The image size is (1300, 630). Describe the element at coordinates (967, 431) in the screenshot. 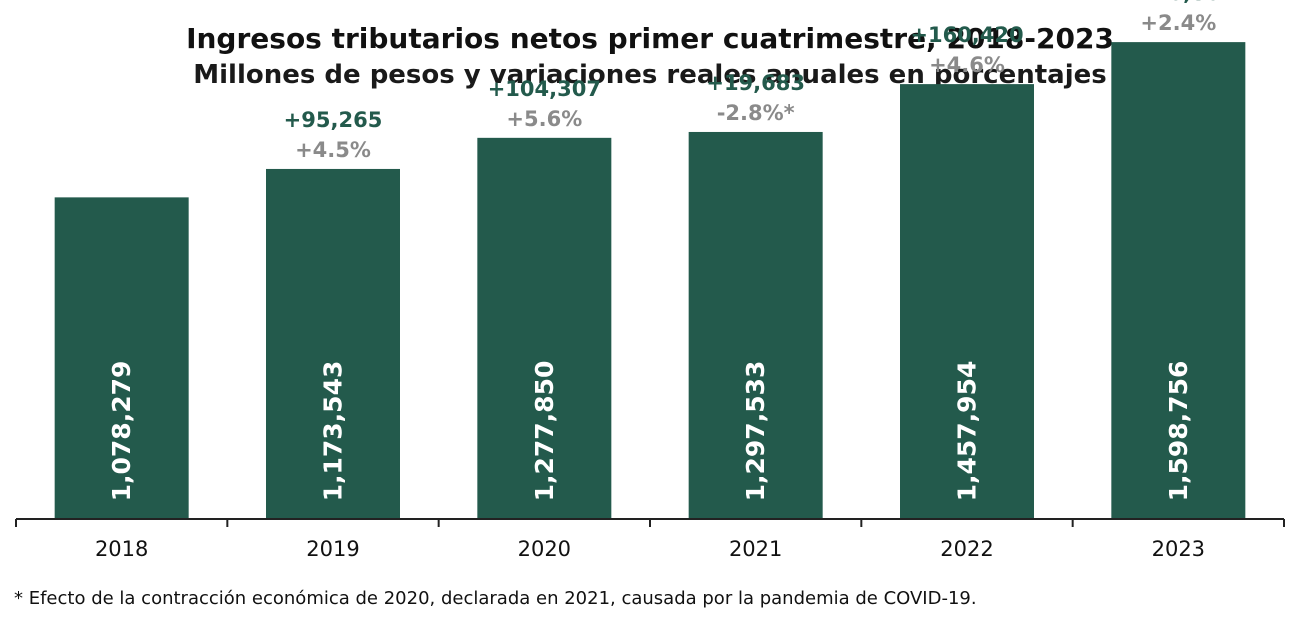

I see `bar-value-label: 1,457,954` at that location.